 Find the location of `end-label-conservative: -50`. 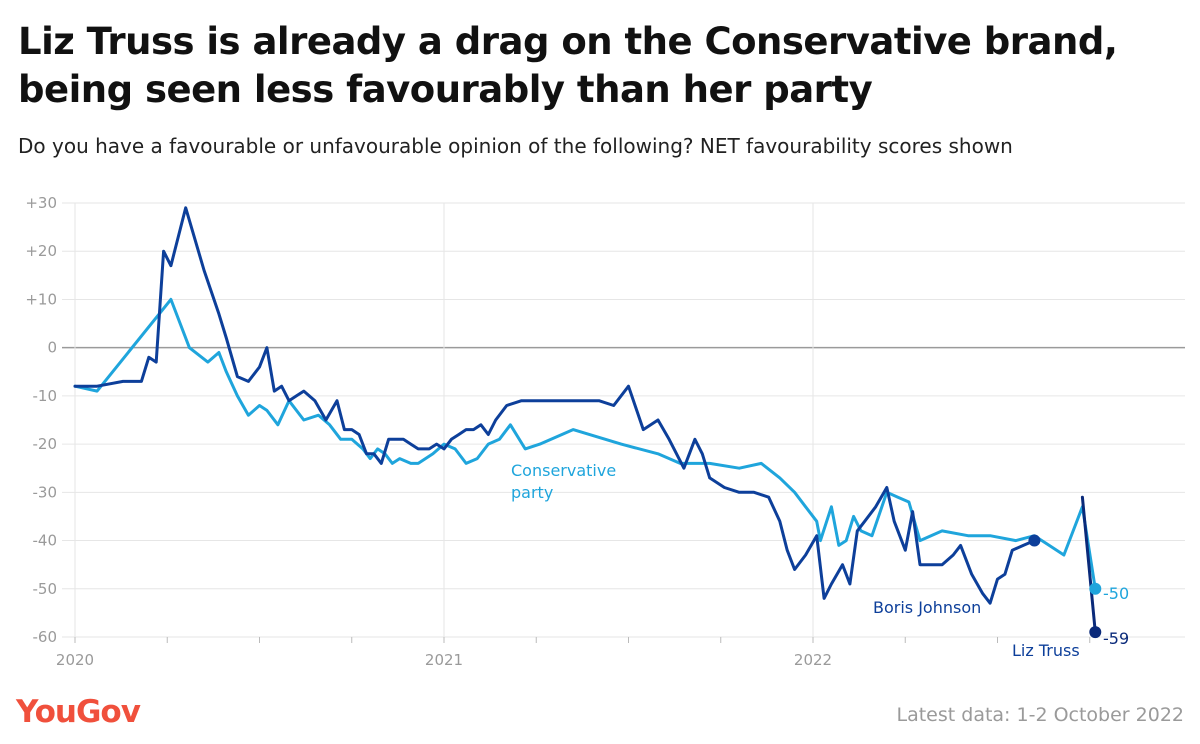

end-label-conservative: -50 is located at coordinates (1116, 593).